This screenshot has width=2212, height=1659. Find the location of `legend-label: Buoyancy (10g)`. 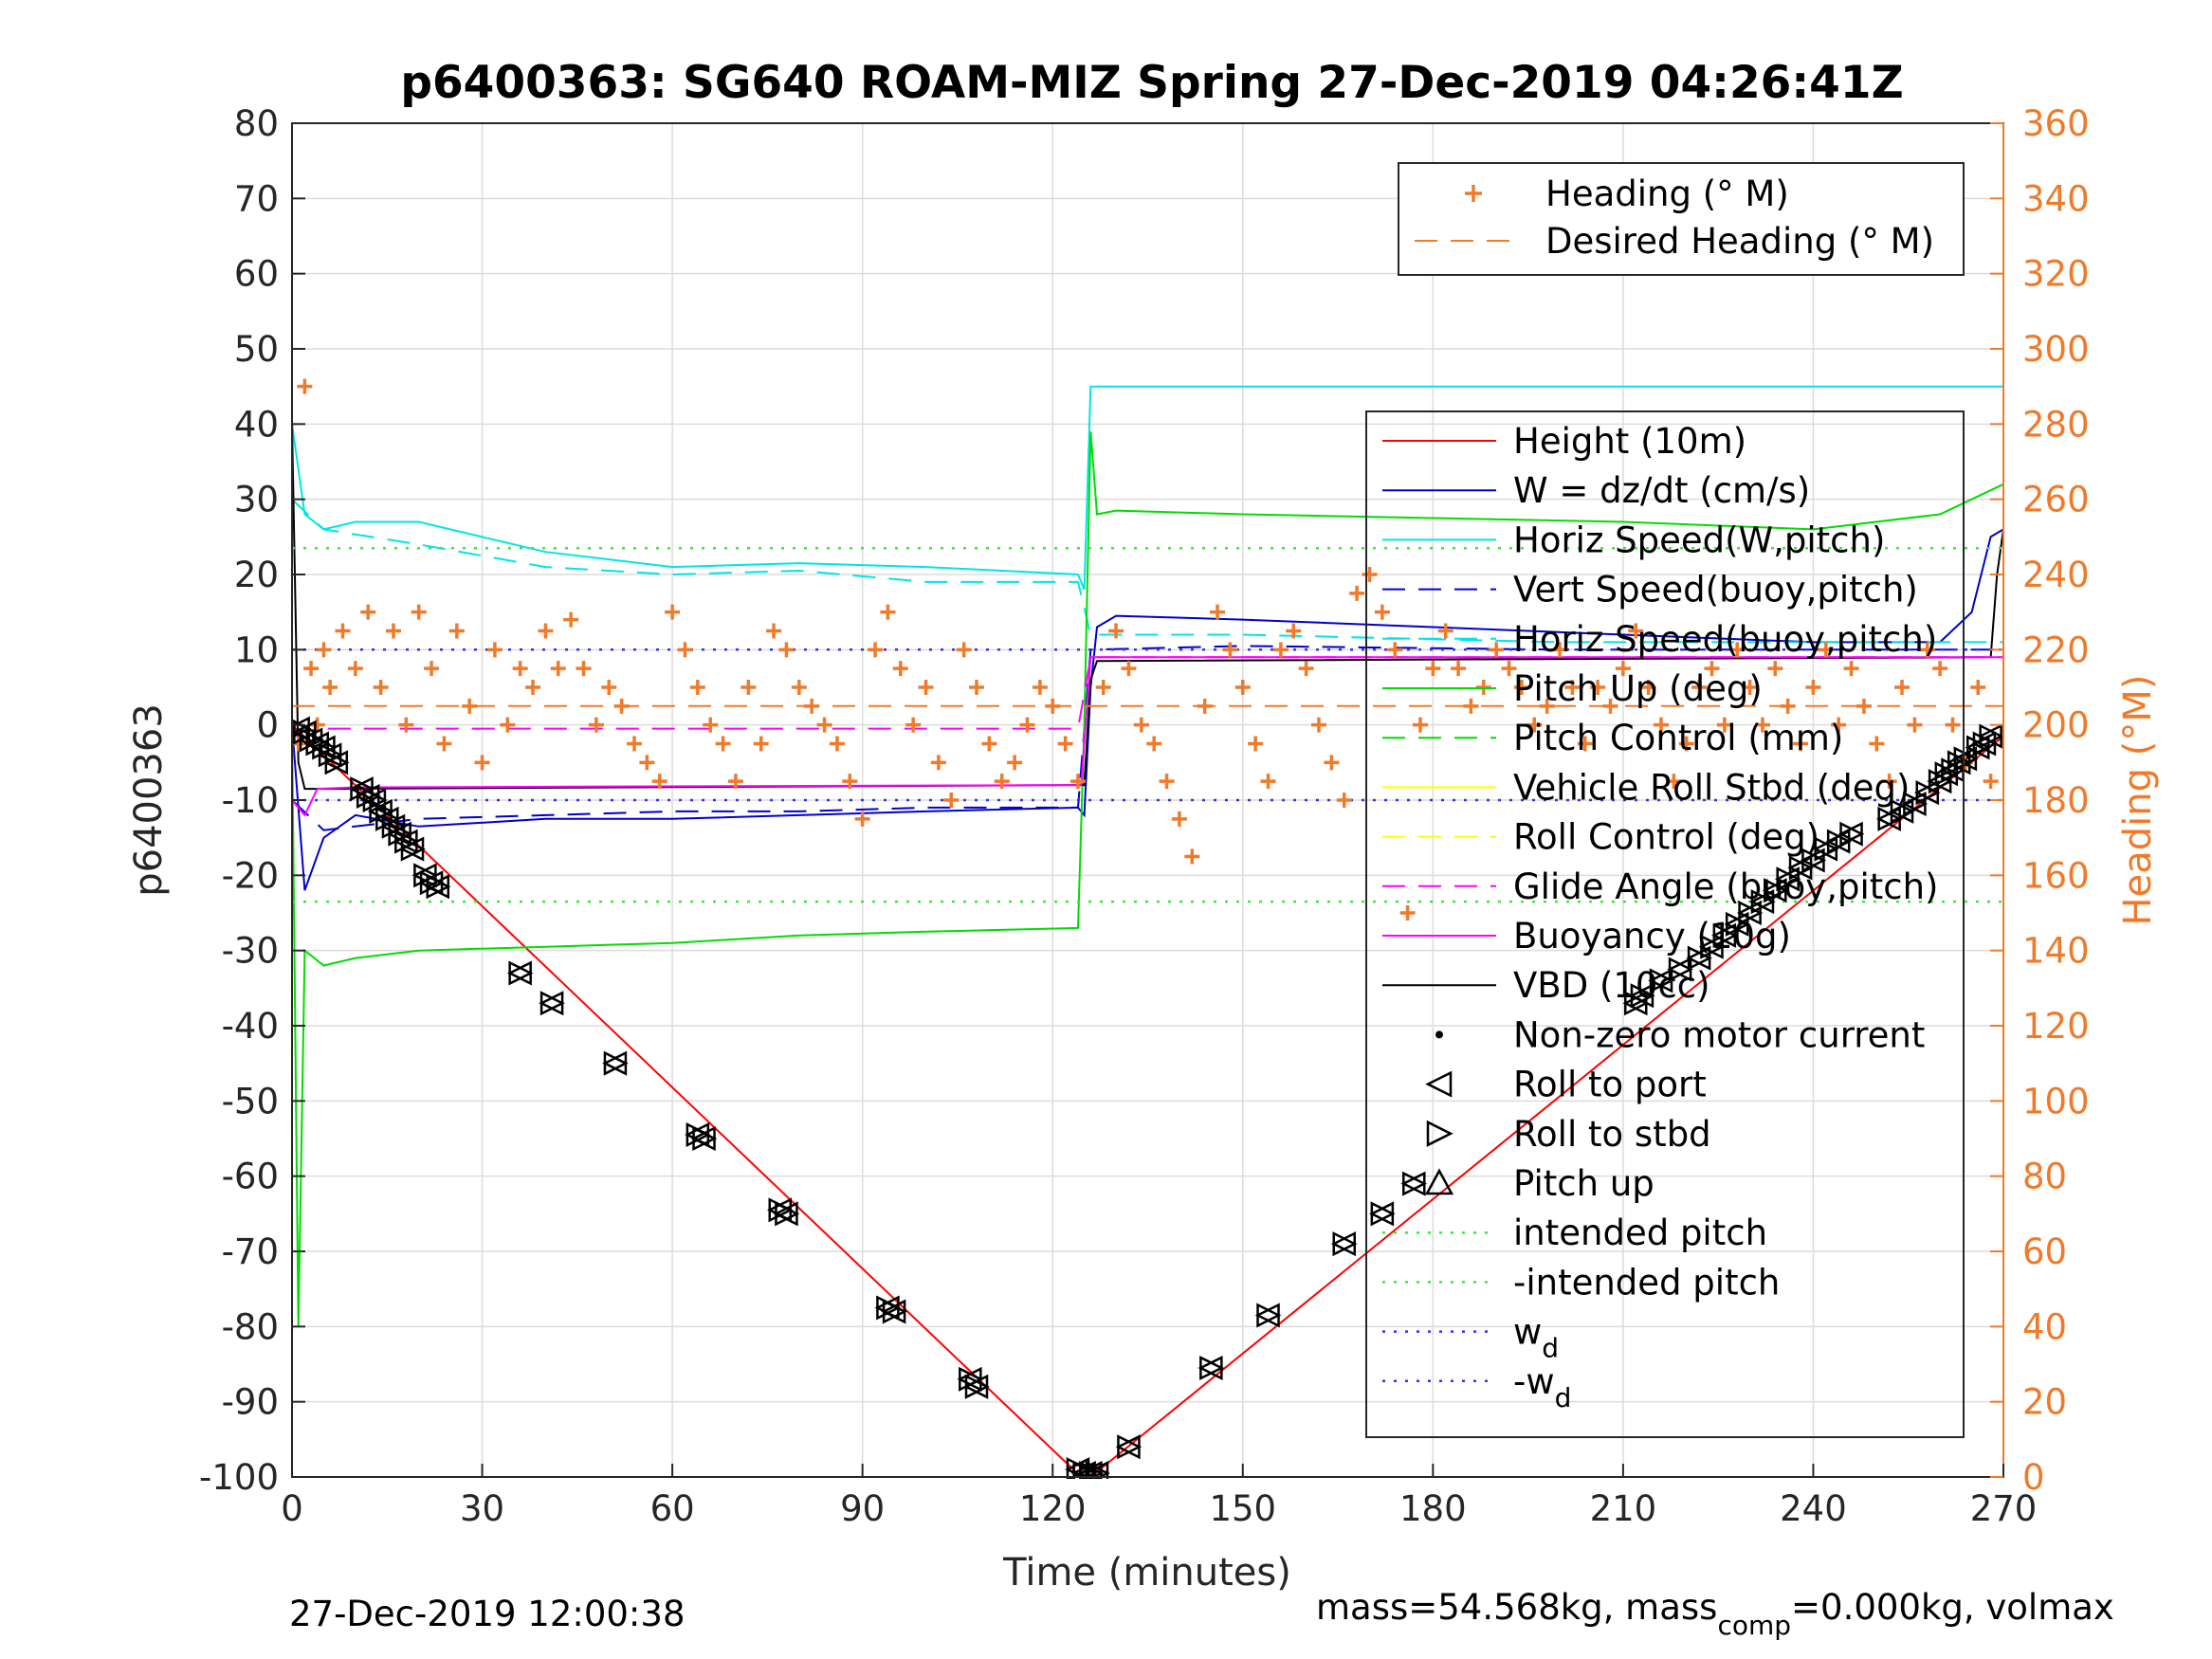

legend-label: Buoyancy (10g) is located at coordinates (1652, 936).